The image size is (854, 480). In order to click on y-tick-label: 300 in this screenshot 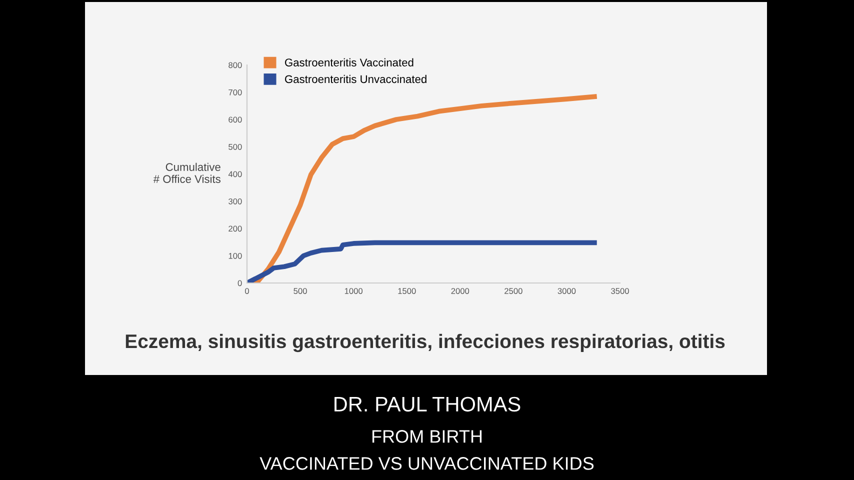, I will do `click(235, 201)`.